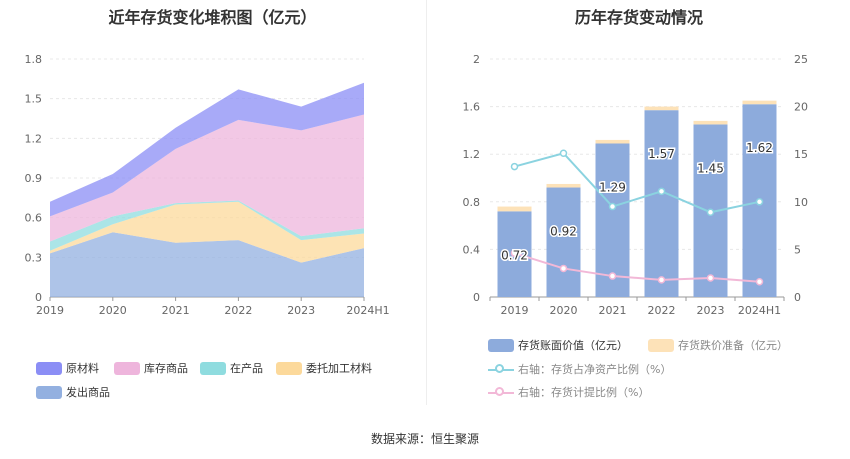  Describe the element at coordinates (34, 178) in the screenshot. I see `y-tick-label: 0.9` at that location.